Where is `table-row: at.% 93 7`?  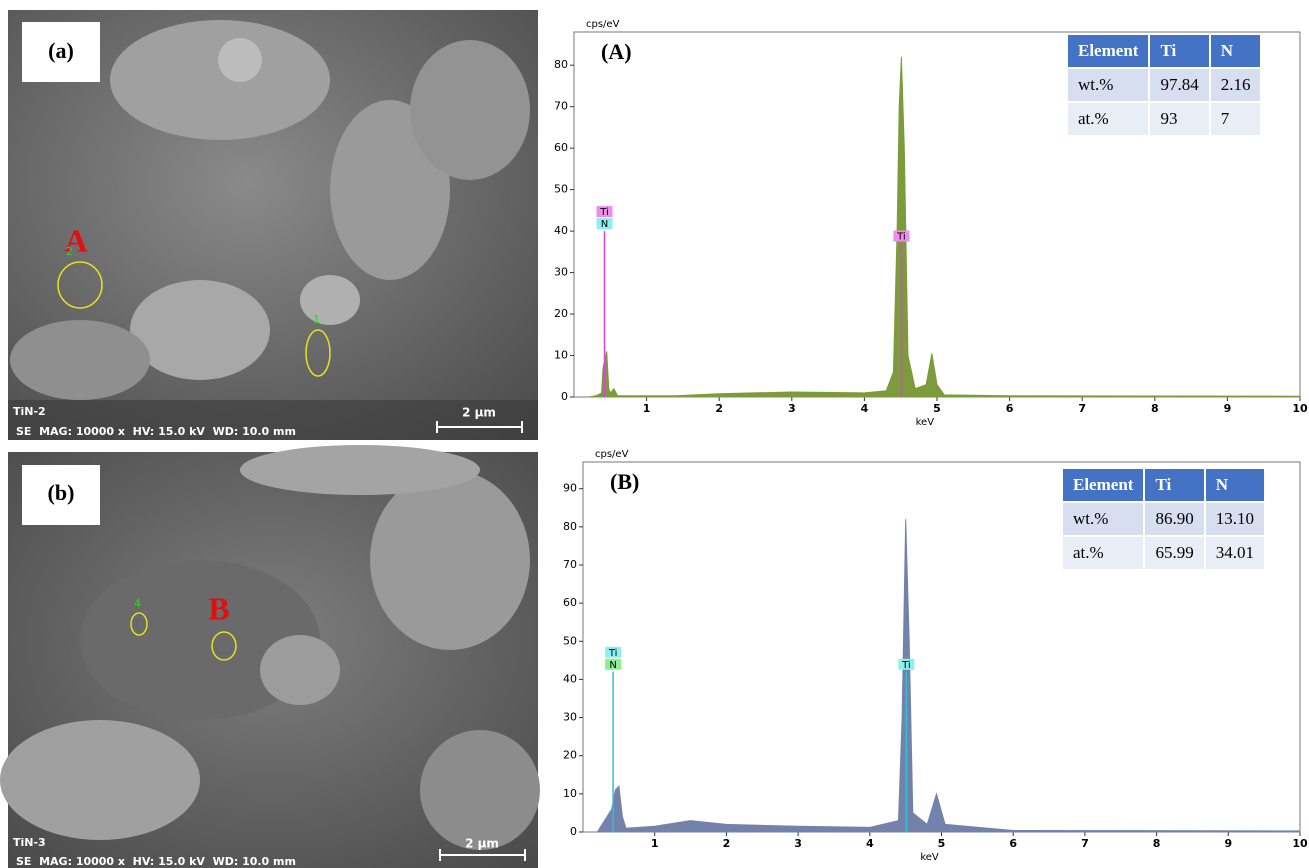 table-row: at.% 93 7 is located at coordinates (1164, 119).